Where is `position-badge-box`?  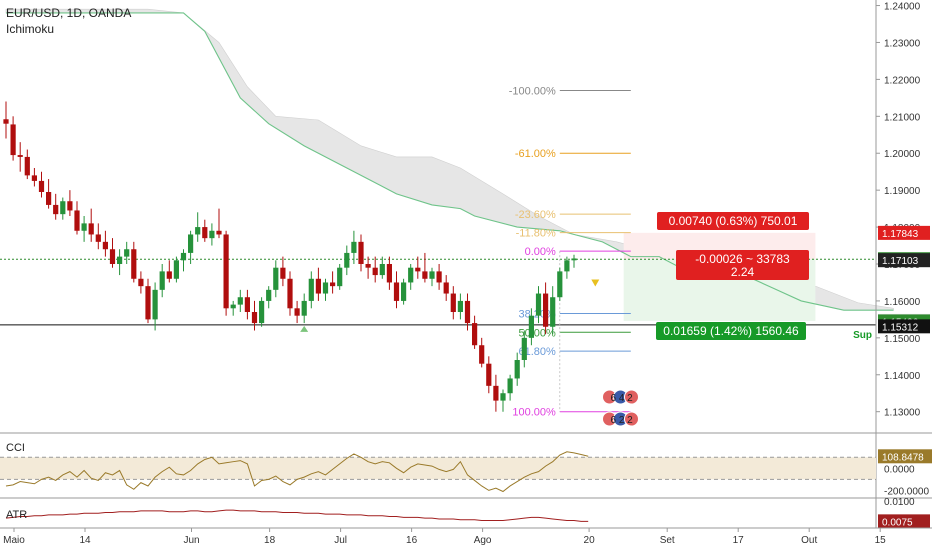 position-badge-box is located at coordinates (731, 331).